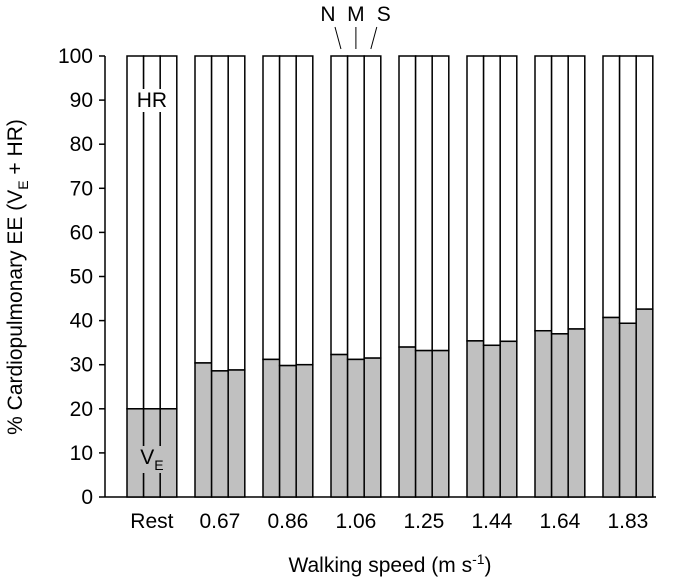 Image resolution: width=675 pixels, height=582 pixels. I want to click on x-category-label: Rest, so click(151, 521).